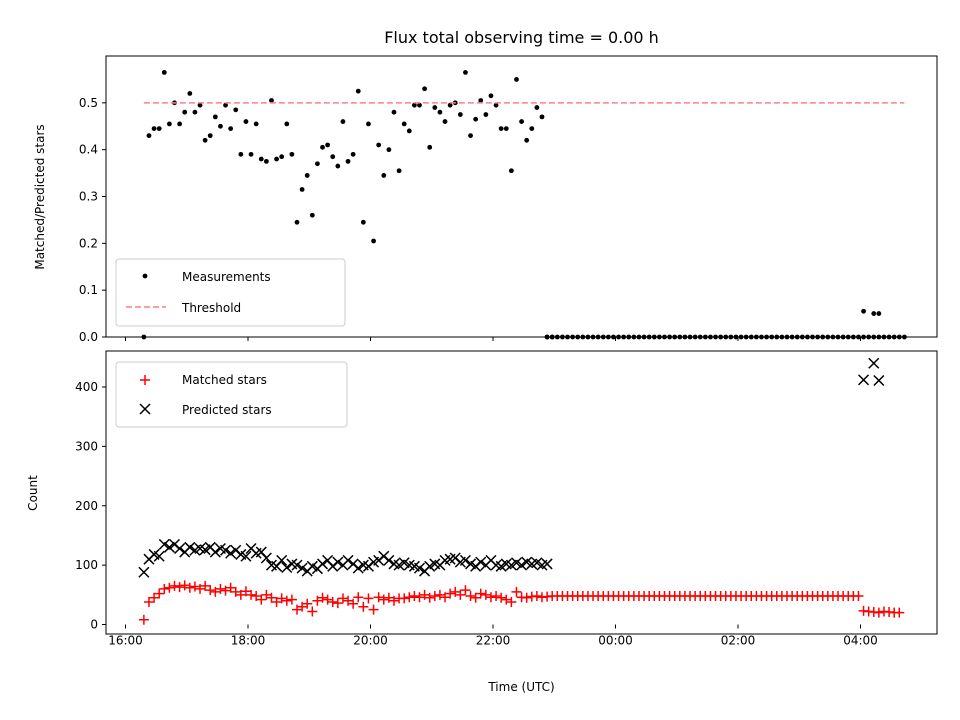 The image size is (960, 720). What do you see at coordinates (88, 197) in the screenshot?
I see `top-y-tick-label: 0.3` at bounding box center [88, 197].